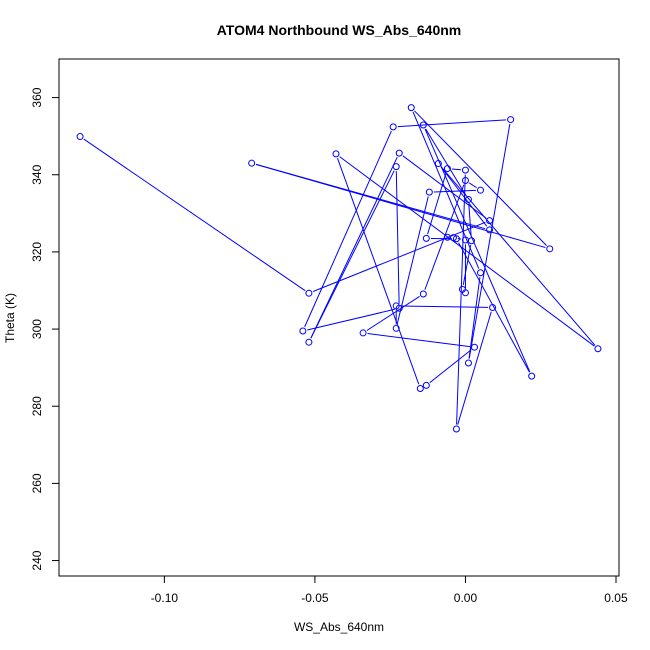 The width and height of the screenshot is (650, 650). I want to click on x-axis: -0.10 -0.05 0.00 0.05, so click(389, 590).